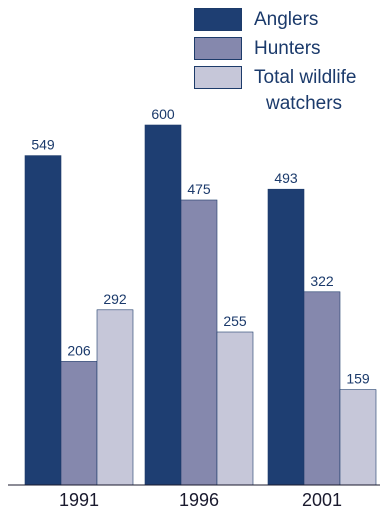  What do you see at coordinates (199, 342) in the screenshot?
I see `bar-1996-hunters` at bounding box center [199, 342].